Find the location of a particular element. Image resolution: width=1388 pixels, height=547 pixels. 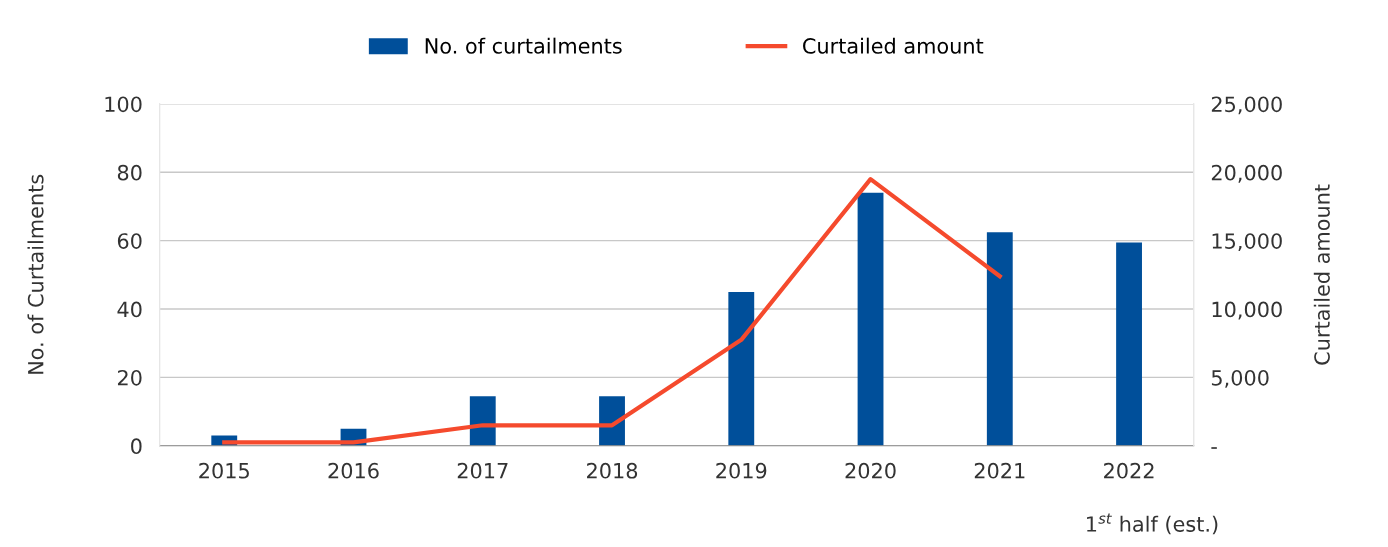

y-axis-title: No. of Curtailments is located at coordinates (35, 274).